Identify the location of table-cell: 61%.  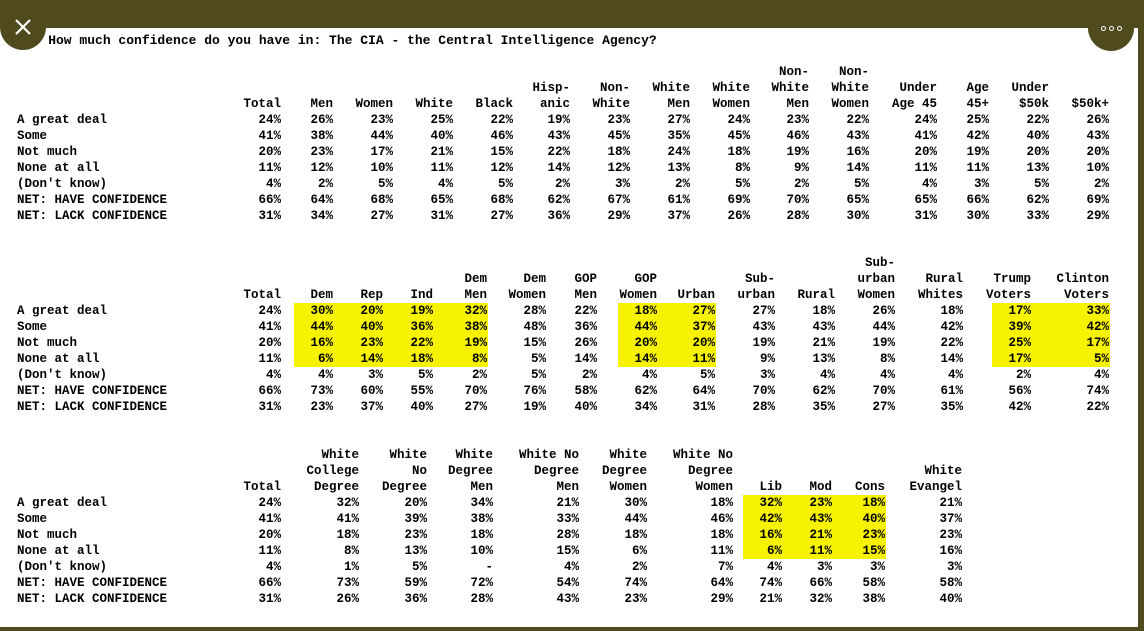
(678, 200).